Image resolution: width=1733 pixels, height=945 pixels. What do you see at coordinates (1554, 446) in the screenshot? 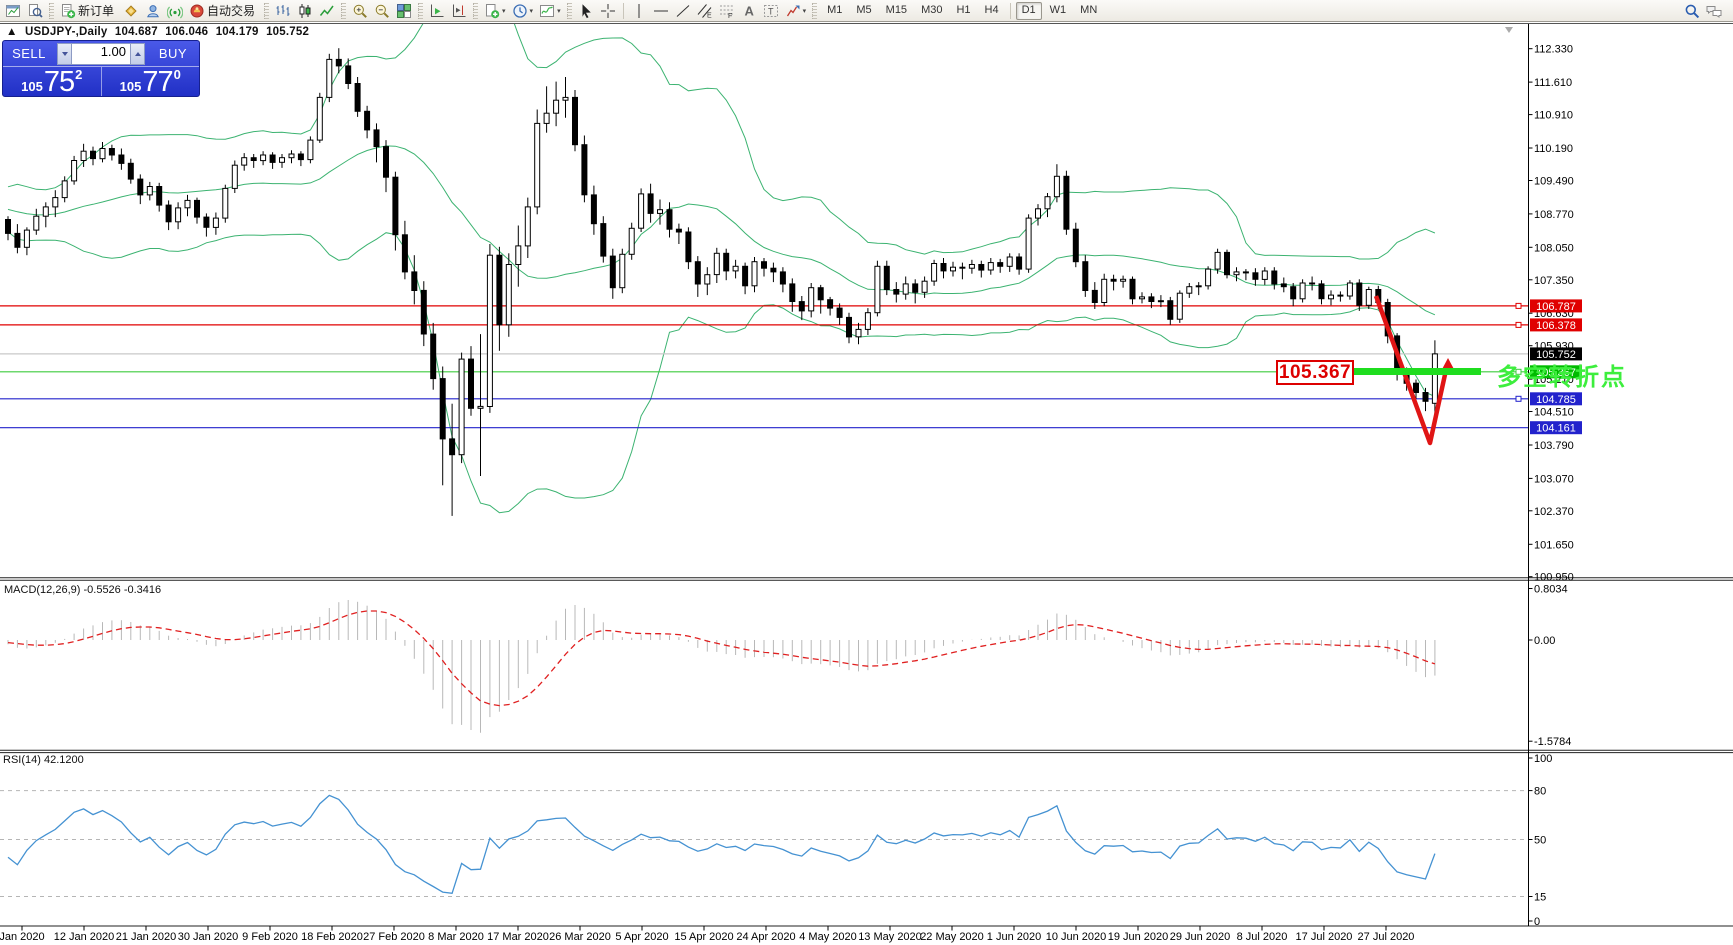
I see `svg-text: 103.790` at bounding box center [1554, 446].